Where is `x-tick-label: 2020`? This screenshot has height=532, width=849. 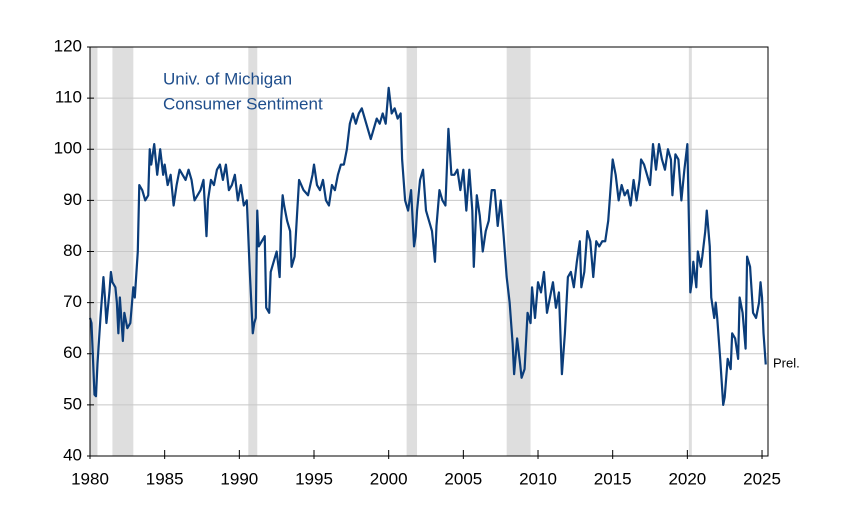 x-tick-label: 2020 is located at coordinates (687, 478).